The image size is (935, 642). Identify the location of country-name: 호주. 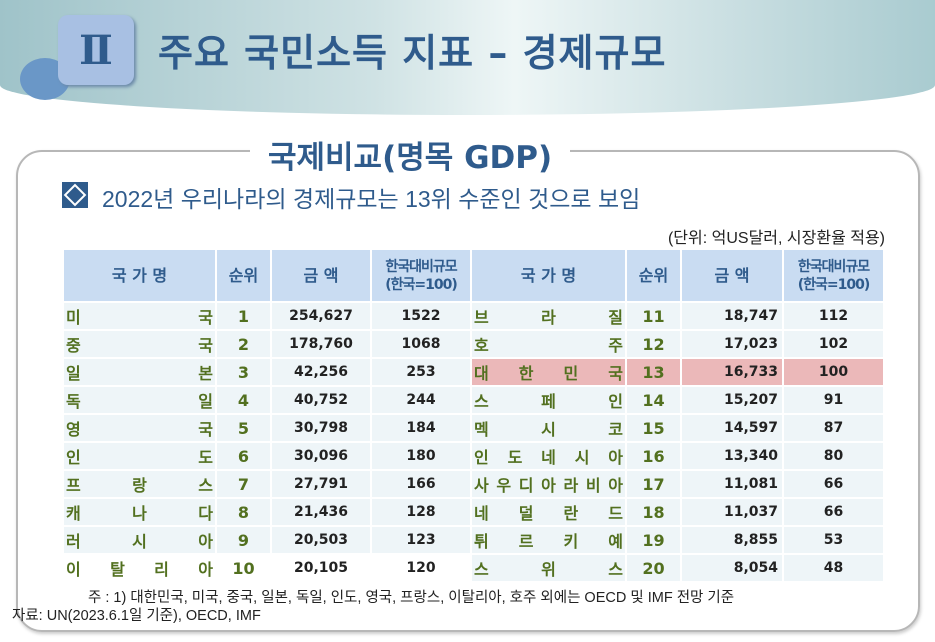
(548, 345).